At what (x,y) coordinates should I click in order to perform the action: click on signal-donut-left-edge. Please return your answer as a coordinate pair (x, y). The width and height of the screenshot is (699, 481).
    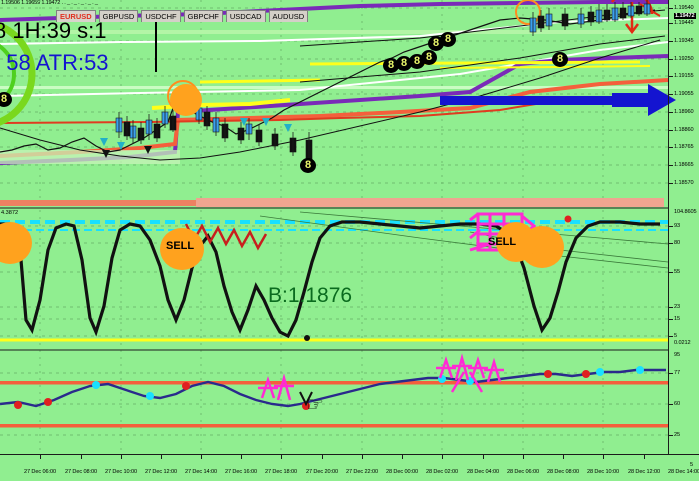
    Looking at the image, I should click on (16, 243).